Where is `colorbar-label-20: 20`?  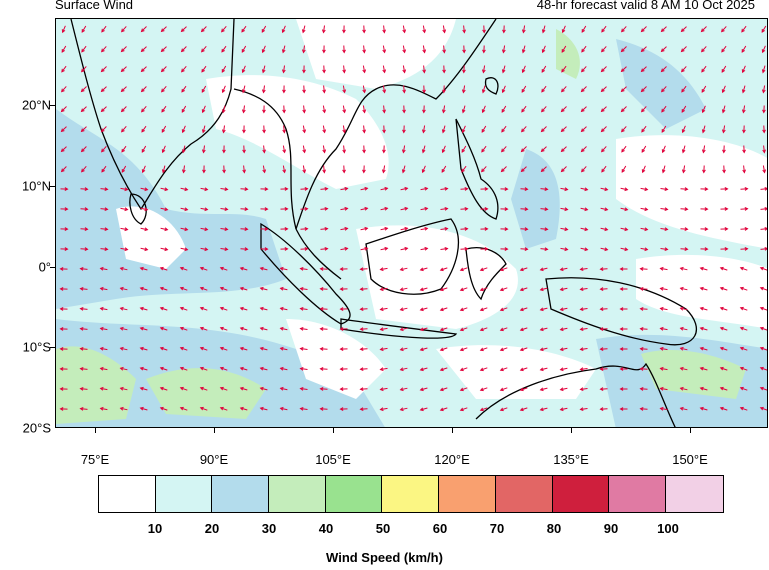 colorbar-label-20: 20 is located at coordinates (212, 528).